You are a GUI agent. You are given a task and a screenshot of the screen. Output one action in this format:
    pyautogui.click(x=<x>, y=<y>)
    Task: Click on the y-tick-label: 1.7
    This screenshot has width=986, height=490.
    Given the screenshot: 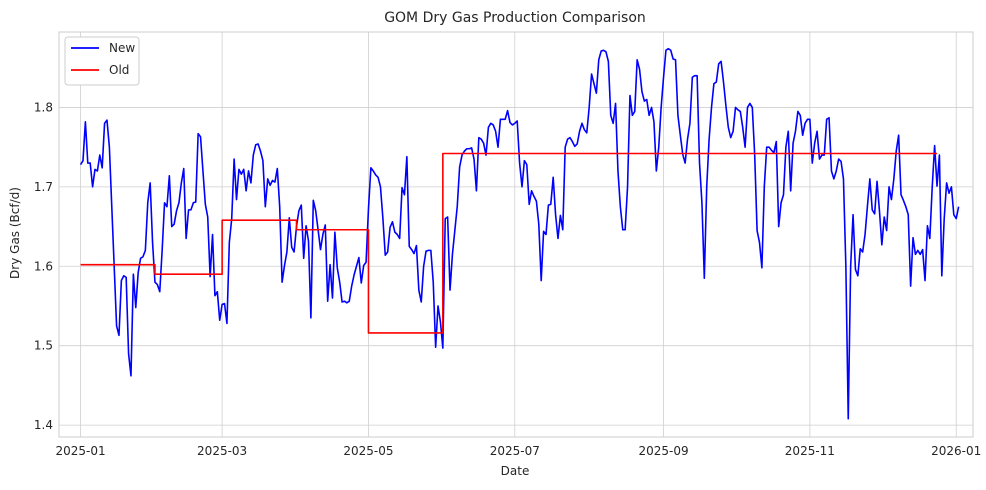 What is the action you would take?
    pyautogui.click(x=43, y=187)
    